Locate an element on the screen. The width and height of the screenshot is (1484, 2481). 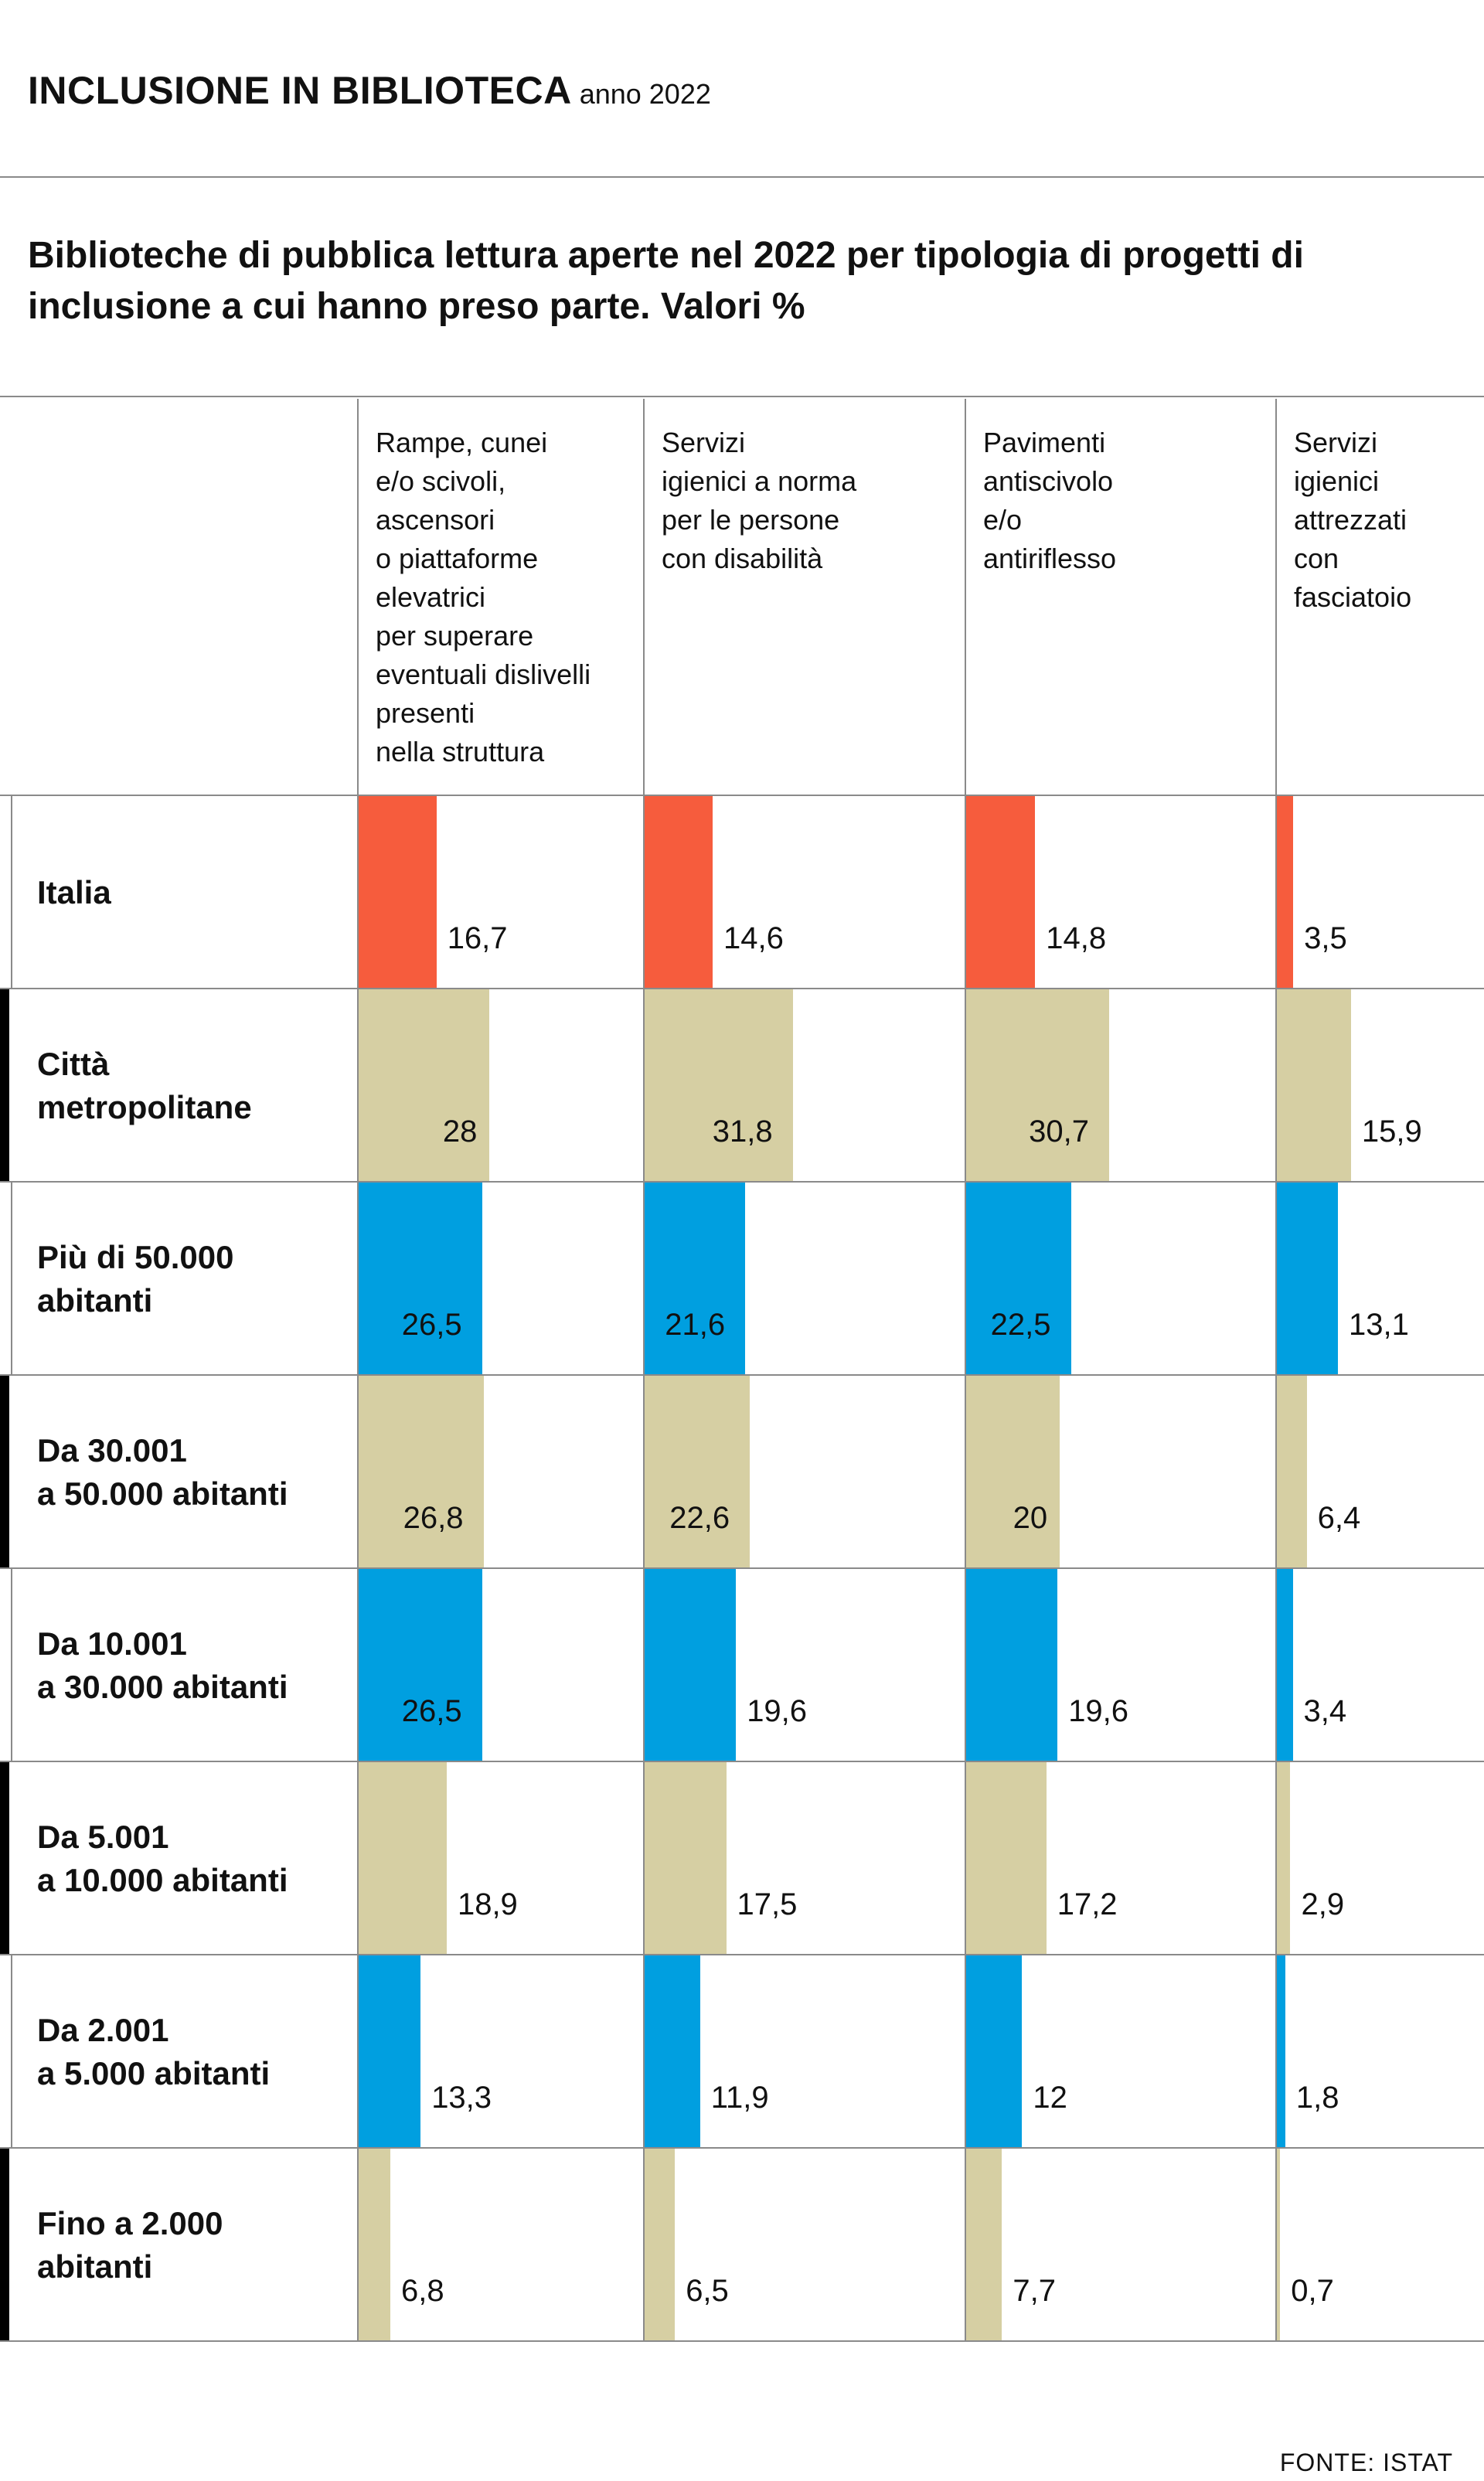
value-label: 13,3 is located at coordinates (461, 2098).